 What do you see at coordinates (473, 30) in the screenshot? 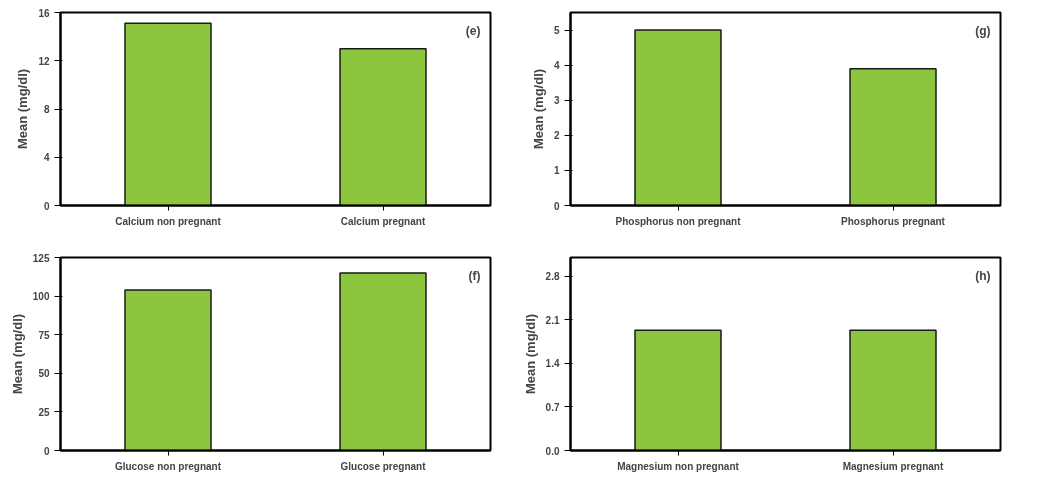
I see `annotation: (e)` at bounding box center [473, 30].